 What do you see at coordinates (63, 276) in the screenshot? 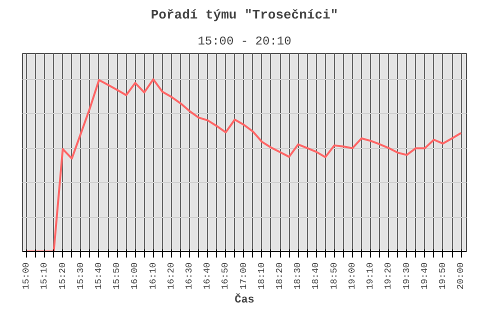
I see `x-tick-label: 15:20` at bounding box center [63, 276].